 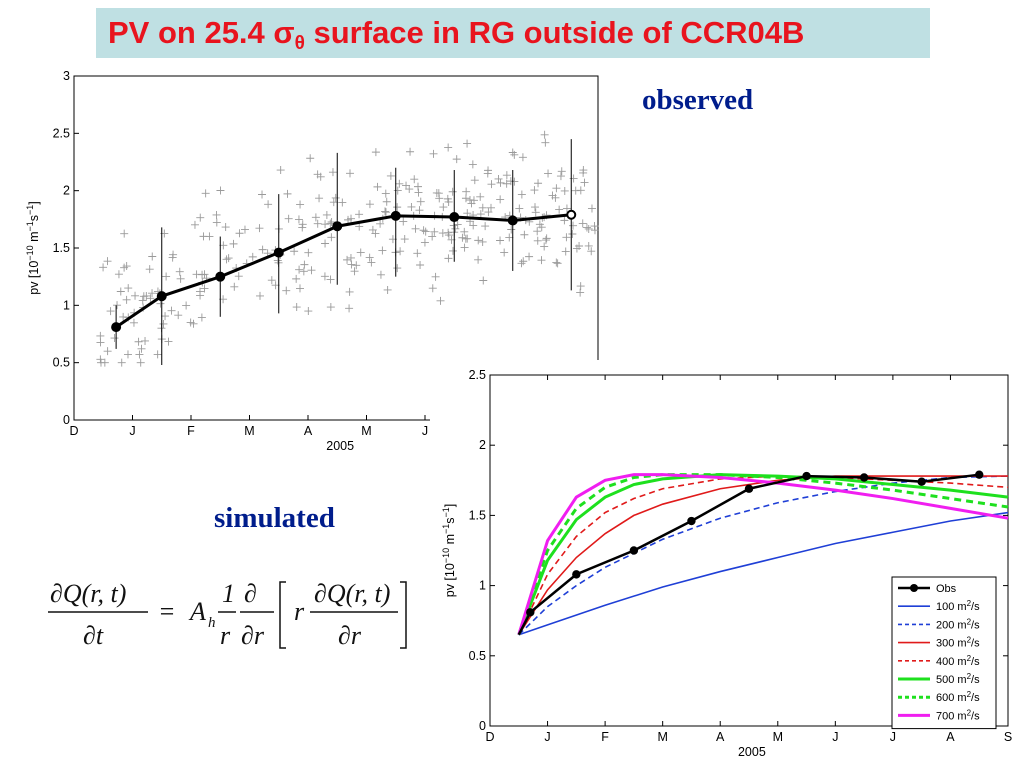 What do you see at coordinates (61, 133) in the screenshot?
I see `y-tick-label: 2.5` at bounding box center [61, 133].